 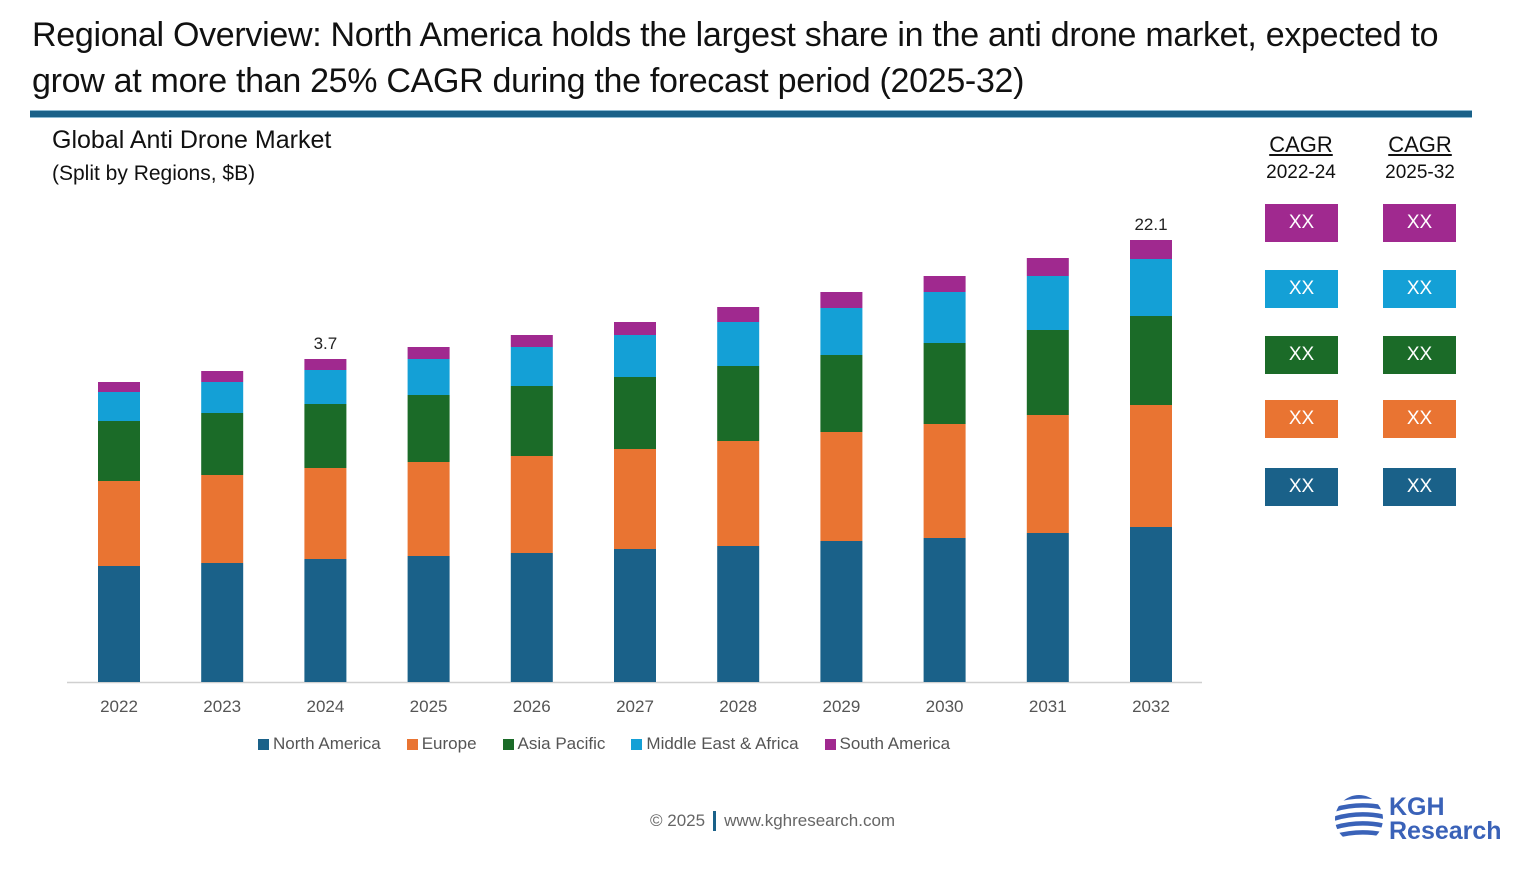 What do you see at coordinates (428, 619) in the screenshot?
I see `bar-segment-north-america-2025` at bounding box center [428, 619].